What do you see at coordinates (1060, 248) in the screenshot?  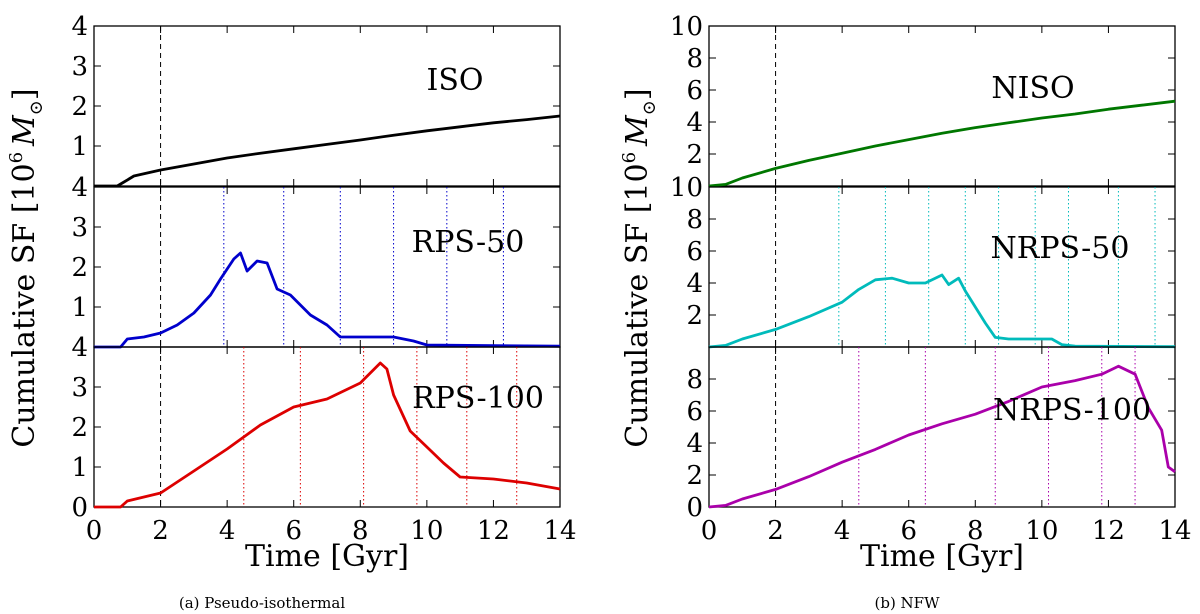 I see `panel-label: NRPS-50` at bounding box center [1060, 248].